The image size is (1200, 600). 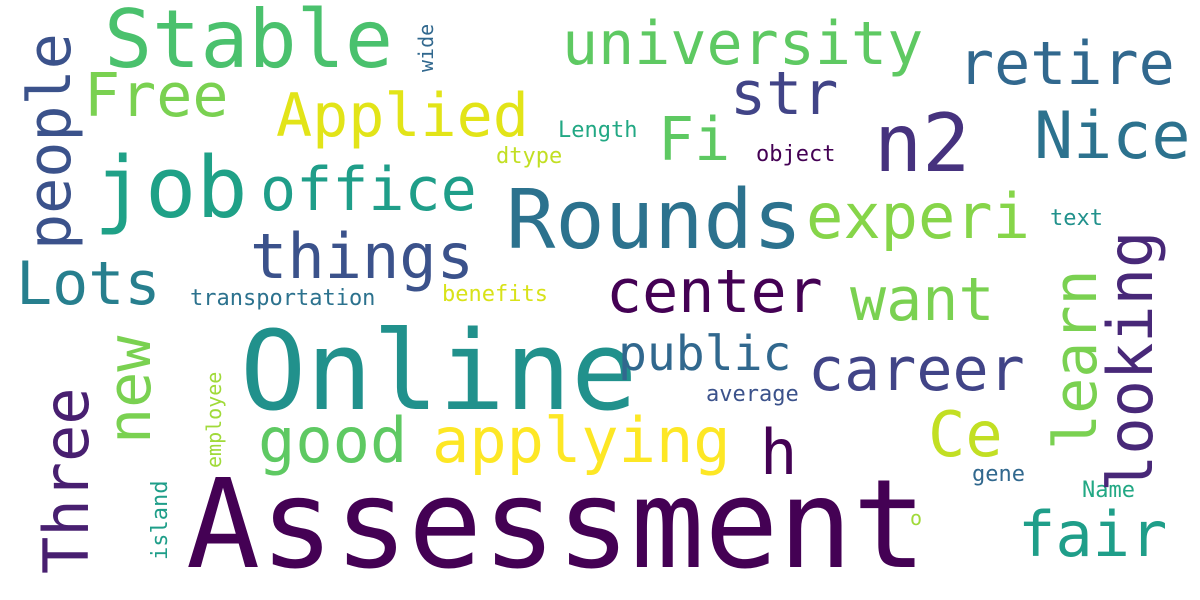 I want to click on word-applied: Applied, so click(x=402, y=116).